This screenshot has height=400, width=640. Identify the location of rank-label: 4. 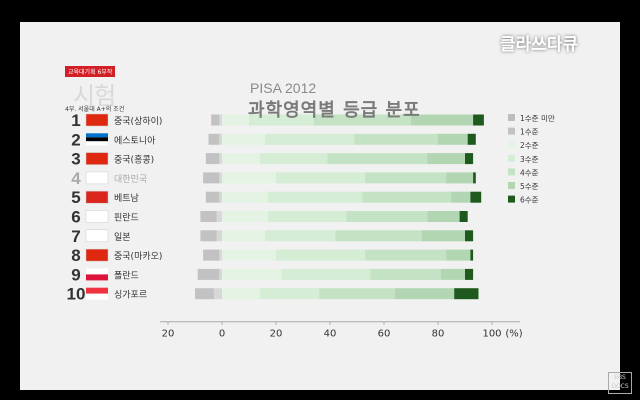
(76, 178).